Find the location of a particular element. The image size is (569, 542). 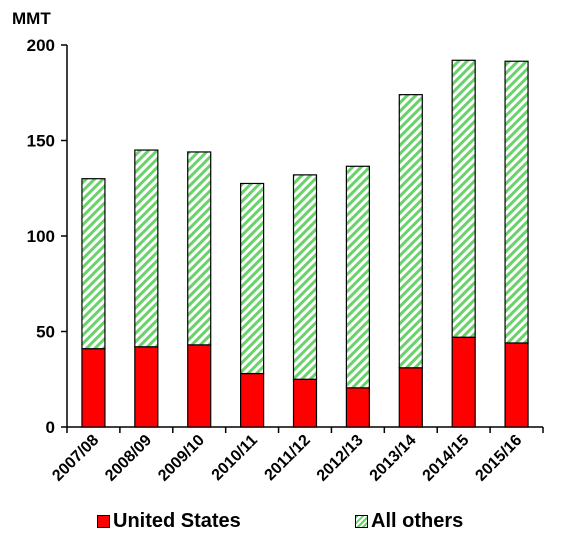

x-tick-label: 2013/14 is located at coordinates (393, 458).